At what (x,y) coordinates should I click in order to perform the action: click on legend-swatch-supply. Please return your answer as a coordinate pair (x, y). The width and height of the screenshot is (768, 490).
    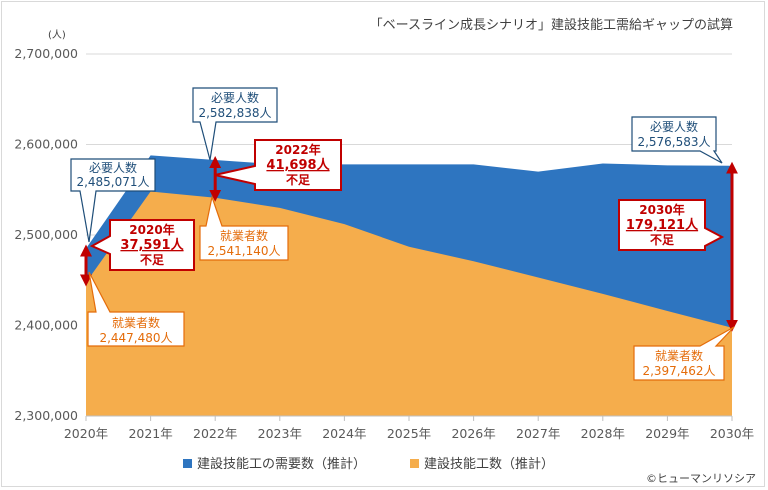
    Looking at the image, I should click on (414, 463).